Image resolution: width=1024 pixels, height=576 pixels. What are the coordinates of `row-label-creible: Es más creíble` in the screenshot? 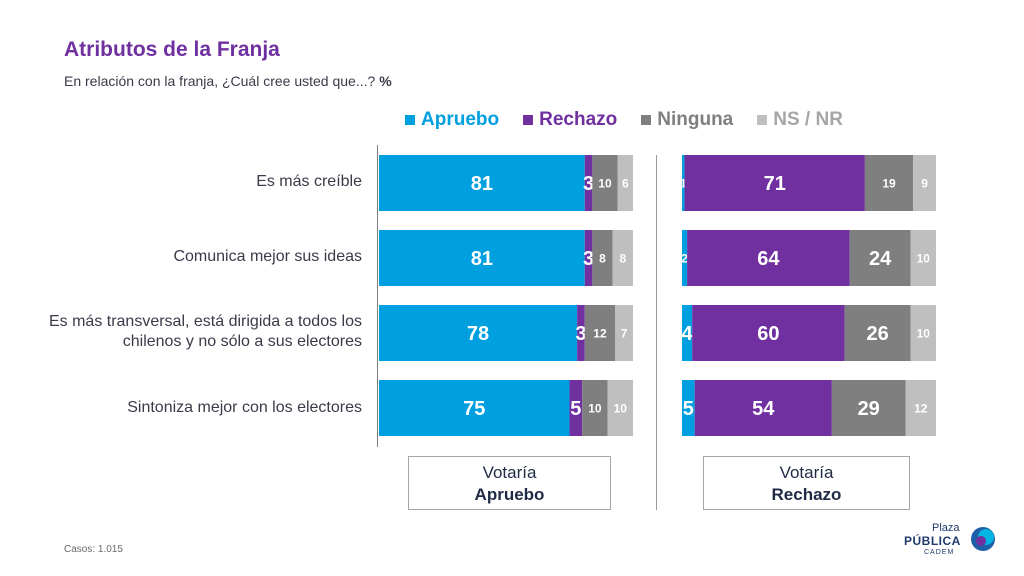 It's located at (309, 181).